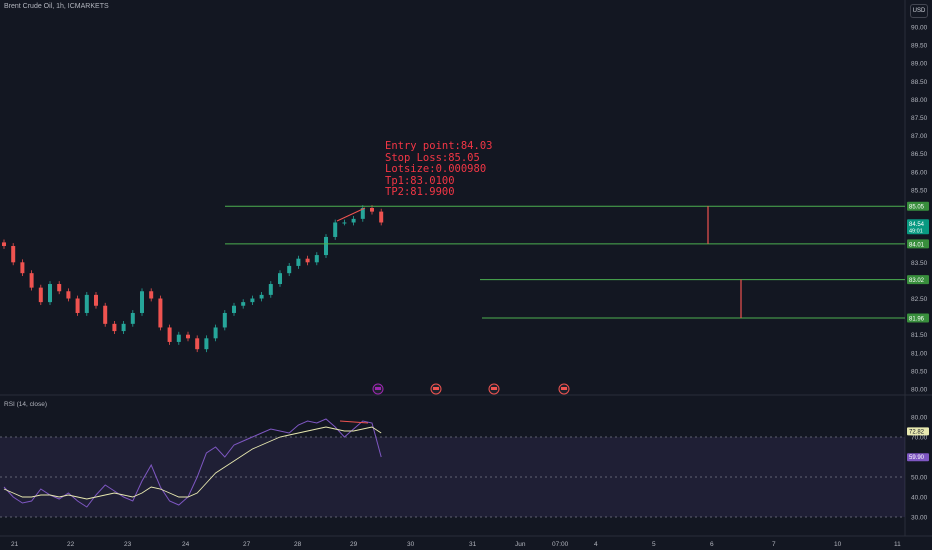 This screenshot has height=550, width=932. I want to click on rsi-indicator-label: RSI (14, close), so click(25, 404).